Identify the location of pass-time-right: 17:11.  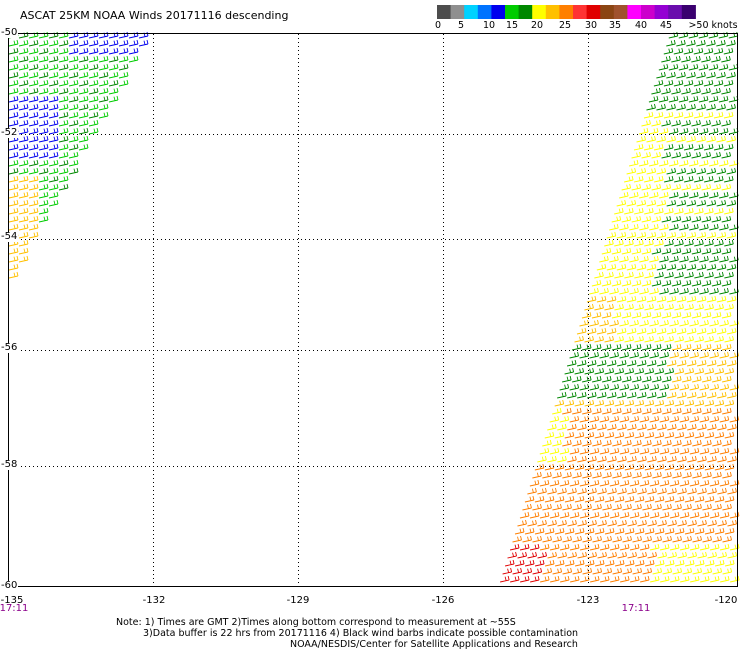
(636, 608).